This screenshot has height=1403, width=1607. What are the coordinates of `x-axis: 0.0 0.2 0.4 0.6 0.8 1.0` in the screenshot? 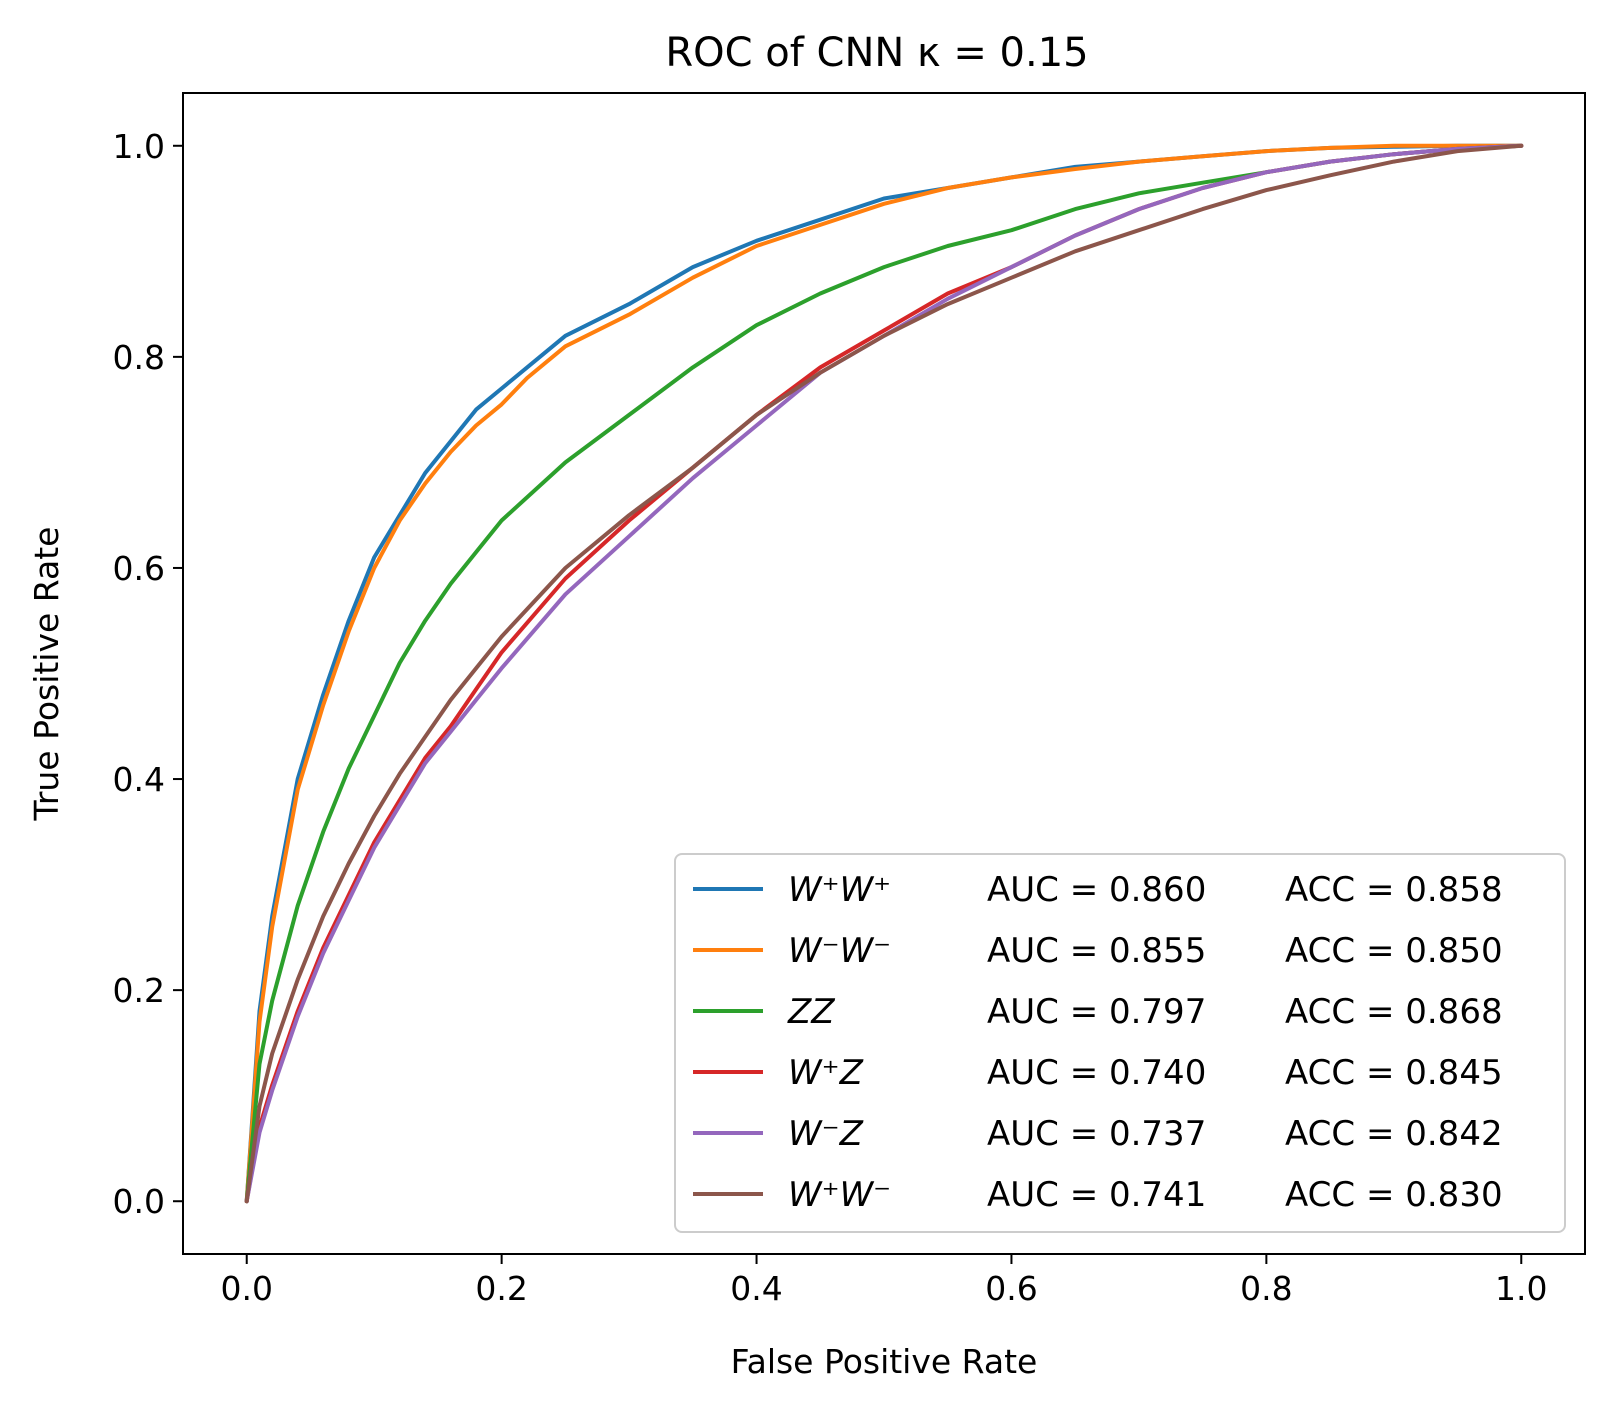 It's located at (884, 1281).